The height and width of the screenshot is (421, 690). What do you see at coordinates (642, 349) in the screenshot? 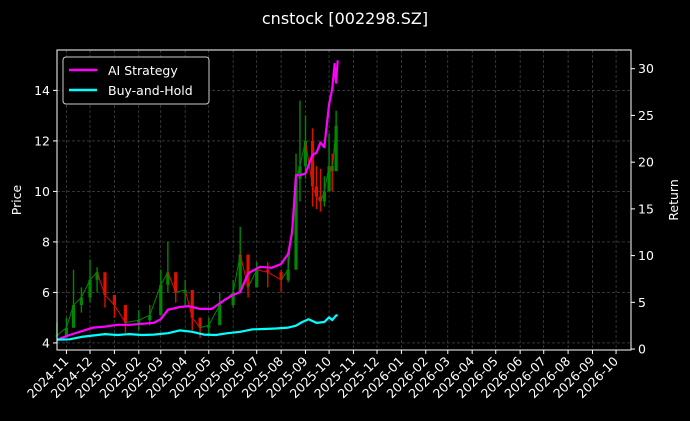
I see `y-tick-label-right: 0` at bounding box center [642, 349].